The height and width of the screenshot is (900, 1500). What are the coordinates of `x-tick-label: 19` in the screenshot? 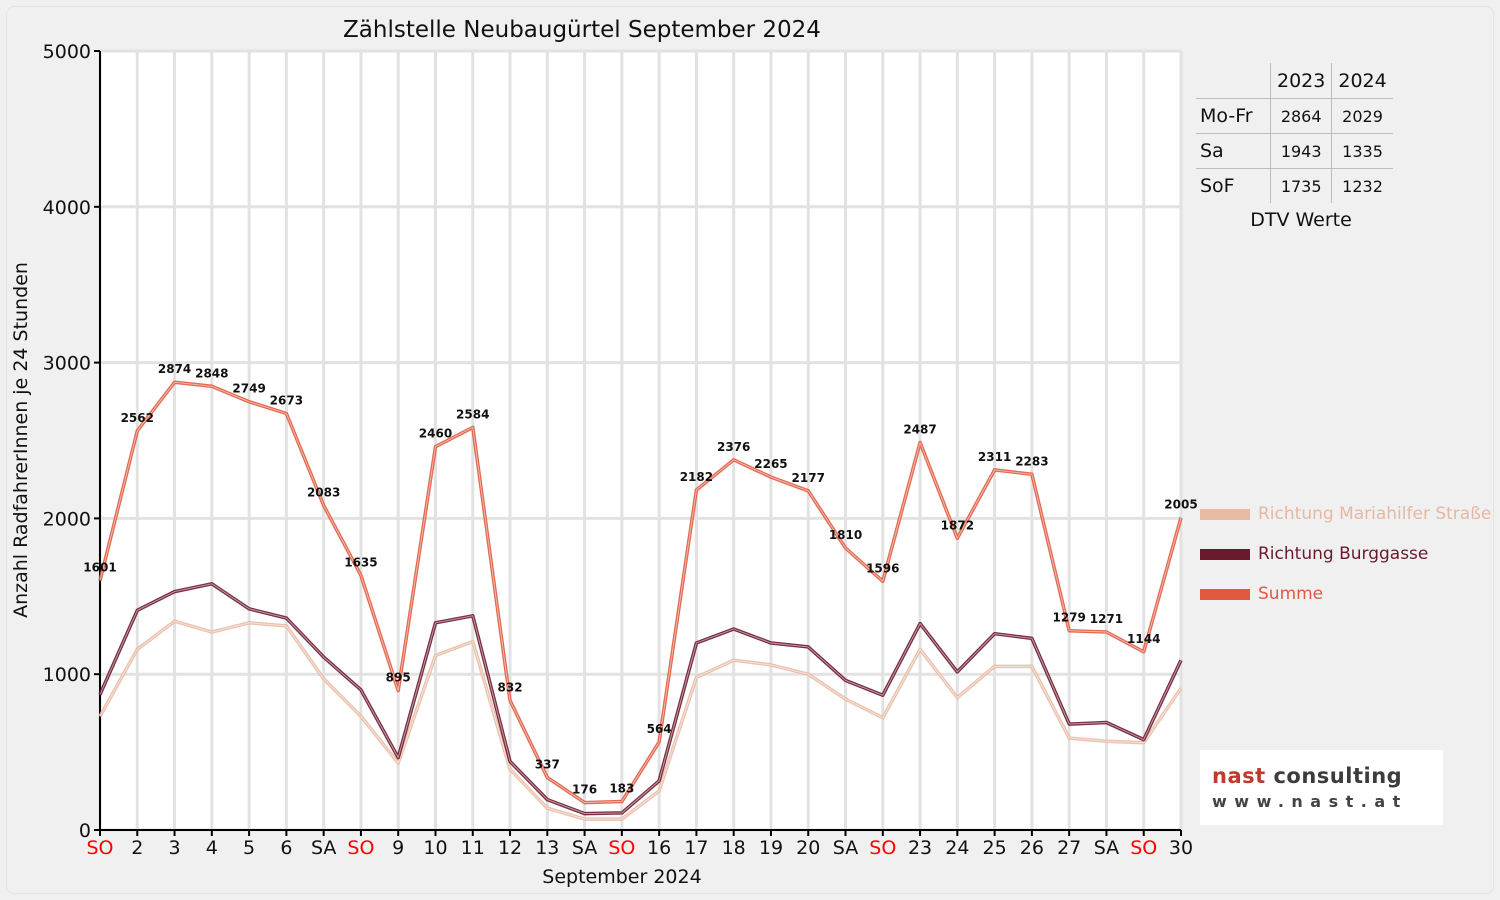 It's located at (771, 848).